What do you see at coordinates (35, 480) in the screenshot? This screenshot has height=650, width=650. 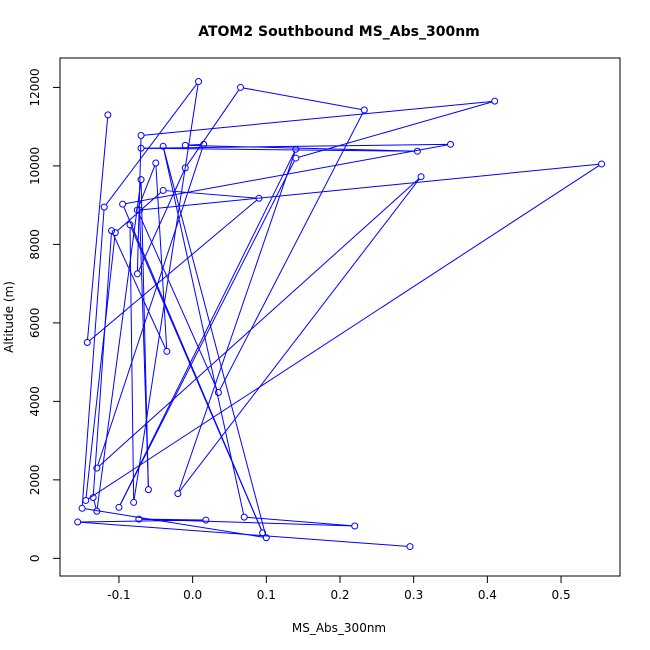 I see `y-tick-label: 2000` at bounding box center [35, 480].